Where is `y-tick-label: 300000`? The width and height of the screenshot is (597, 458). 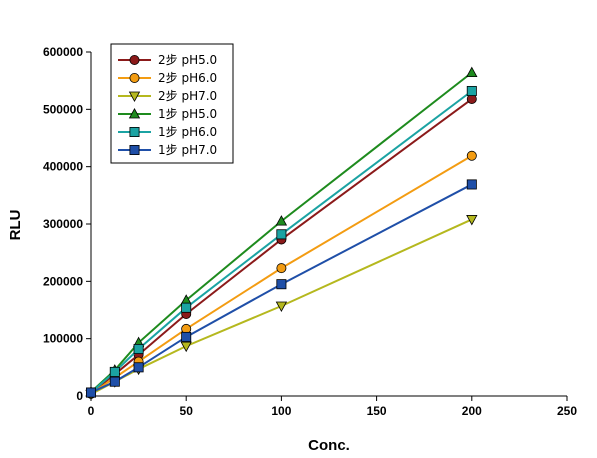
y-tick-label: 300000 is located at coordinates (63, 224).